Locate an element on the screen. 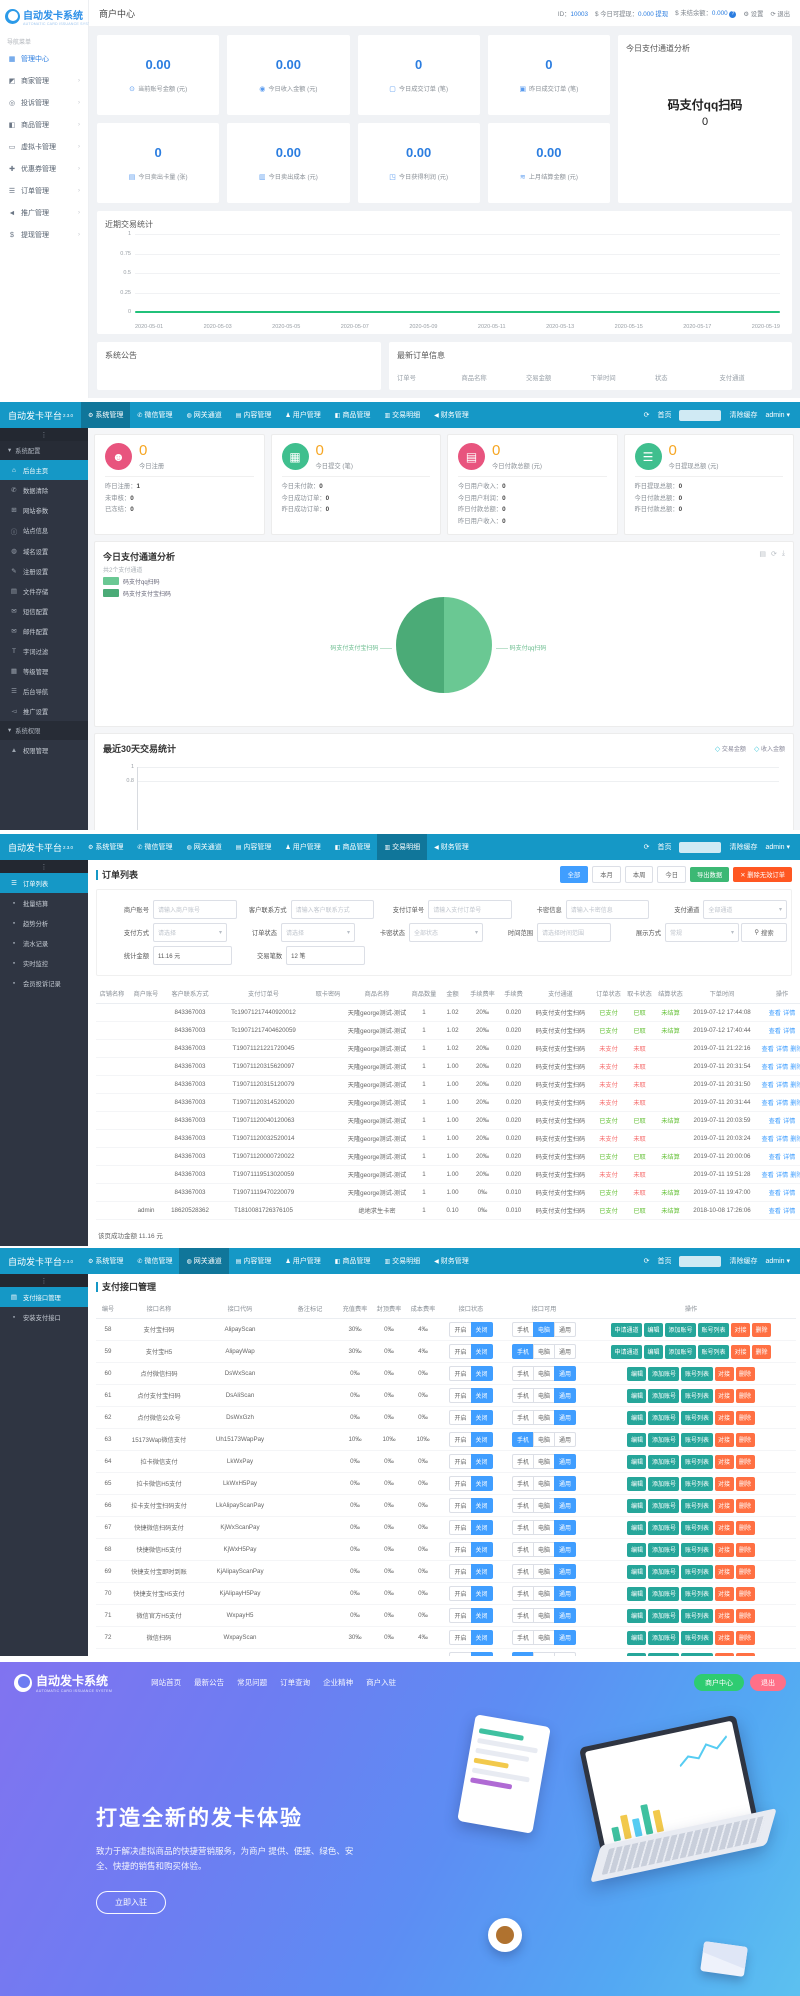 Image resolution: width=800 pixels, height=1996 pixels. sidebar-item-promotion: ◄ 推广管理 › is located at coordinates (44, 213).